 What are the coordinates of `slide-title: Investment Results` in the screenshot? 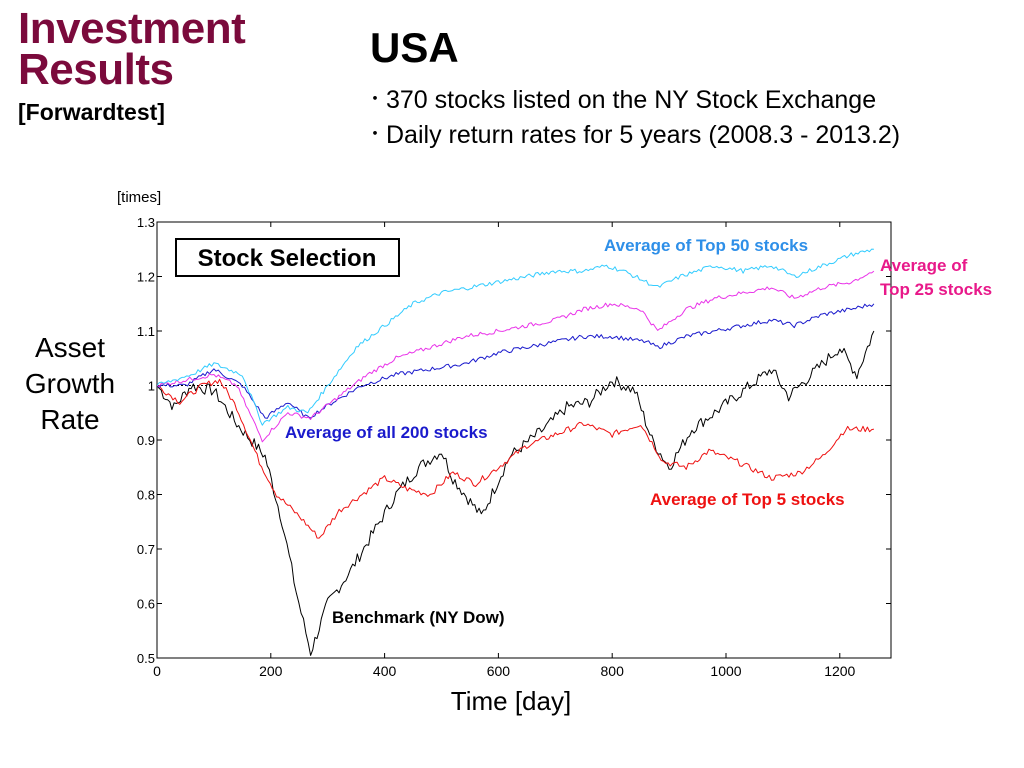 It's located at (132, 49).